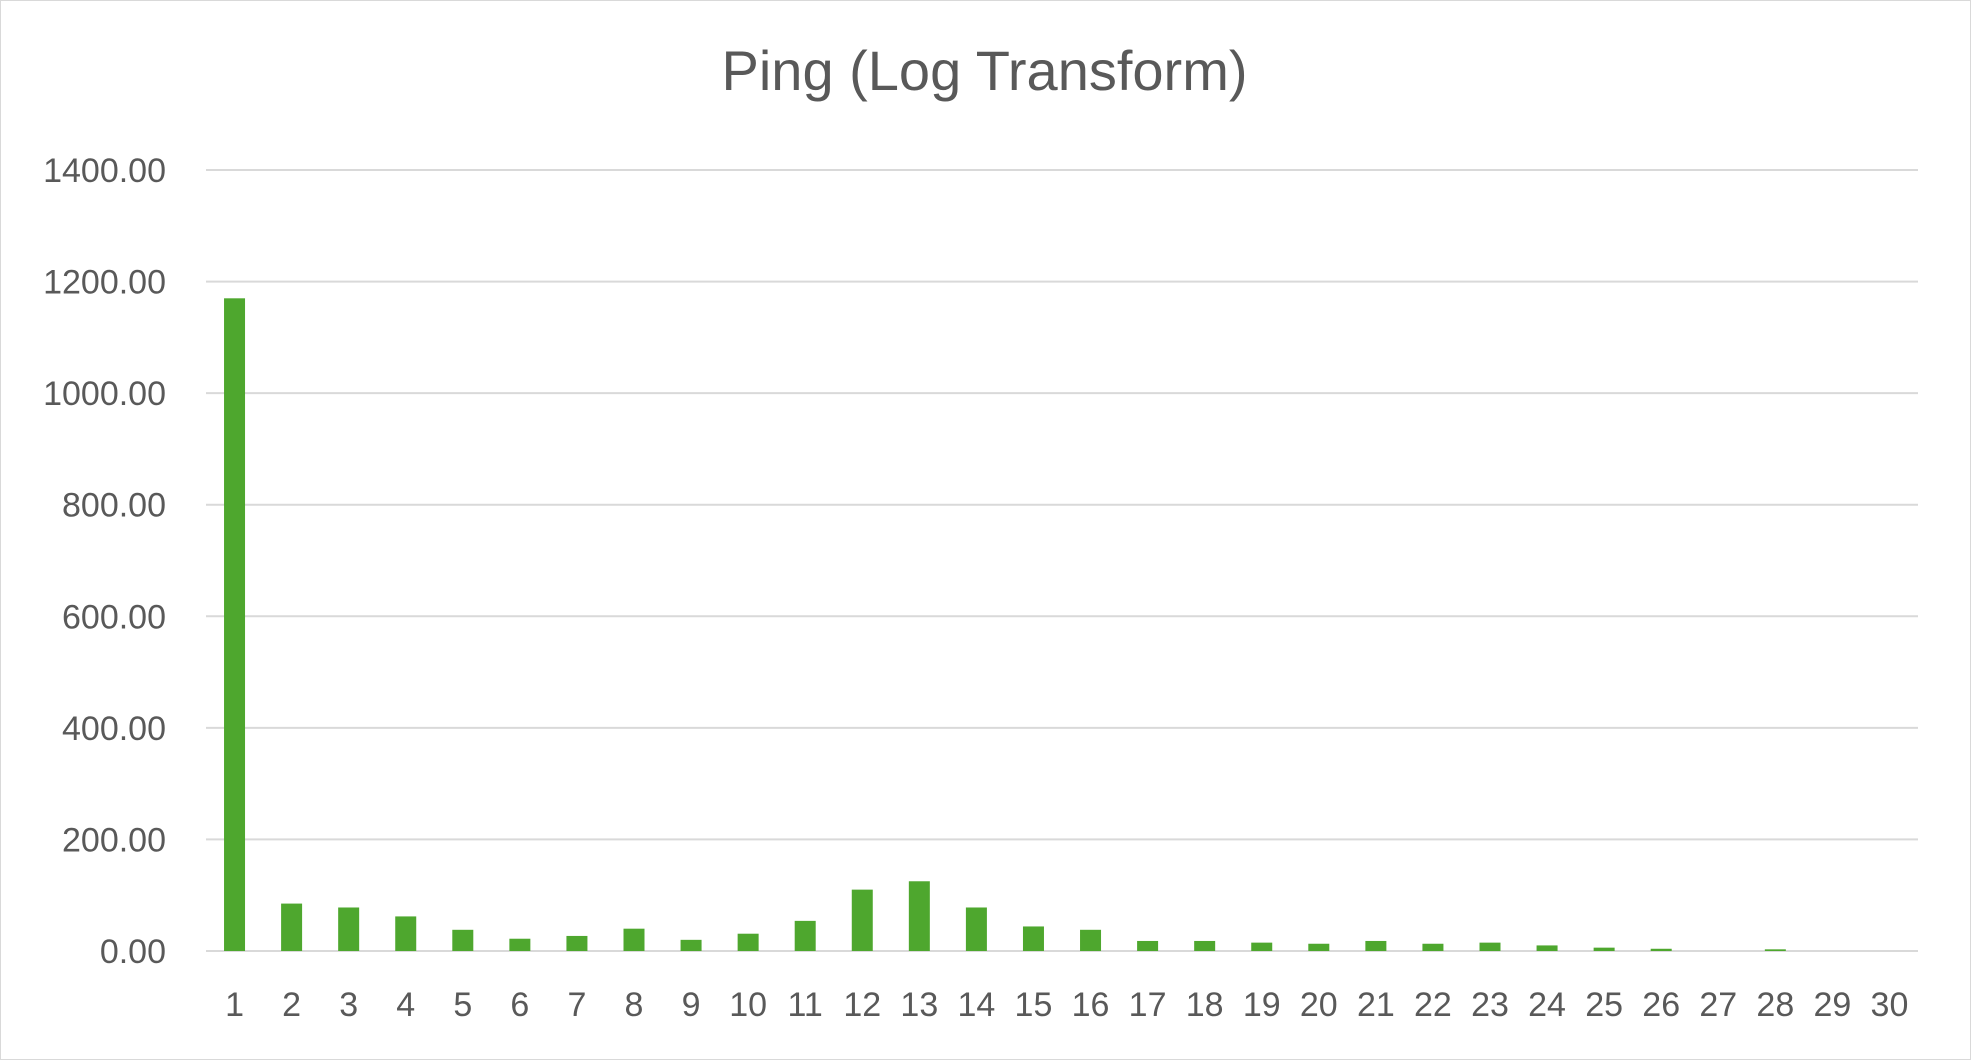 The height and width of the screenshot is (1060, 1971). Describe the element at coordinates (234, 1005) in the screenshot. I see `x-tick-label: 1` at that location.